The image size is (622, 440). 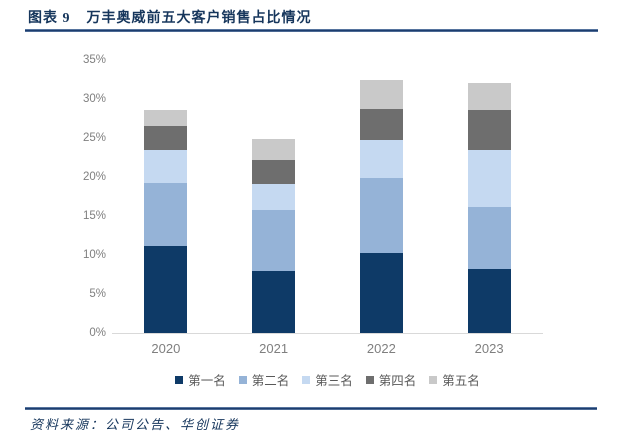 I want to click on legend-item-第五名: 第五名, so click(x=454, y=379).